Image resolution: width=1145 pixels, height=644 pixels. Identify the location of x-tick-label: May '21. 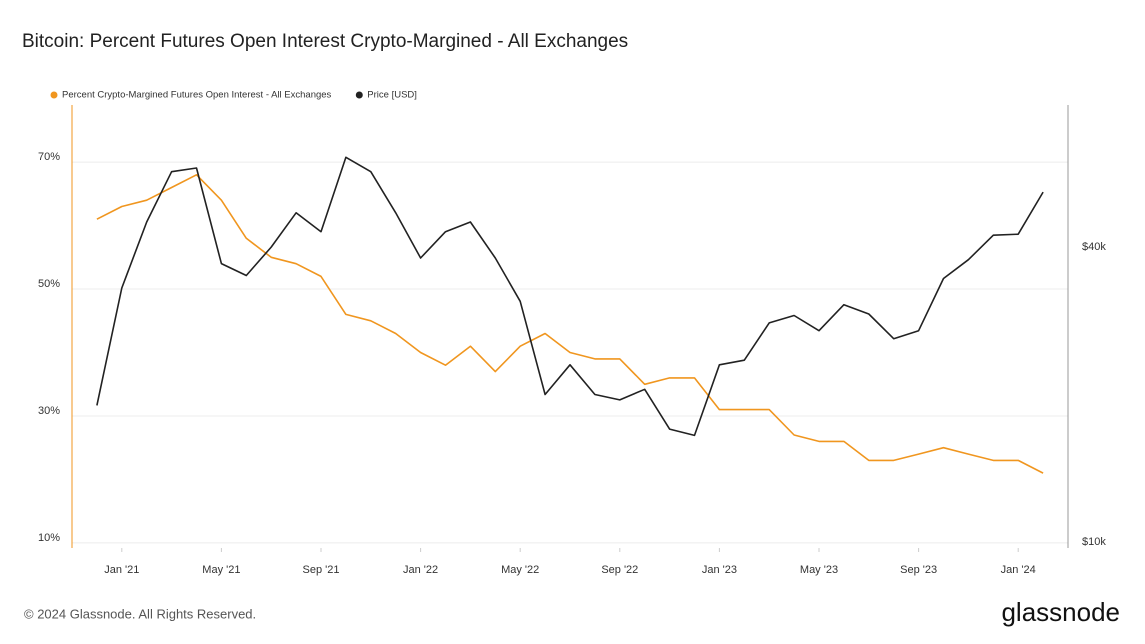
(221, 570).